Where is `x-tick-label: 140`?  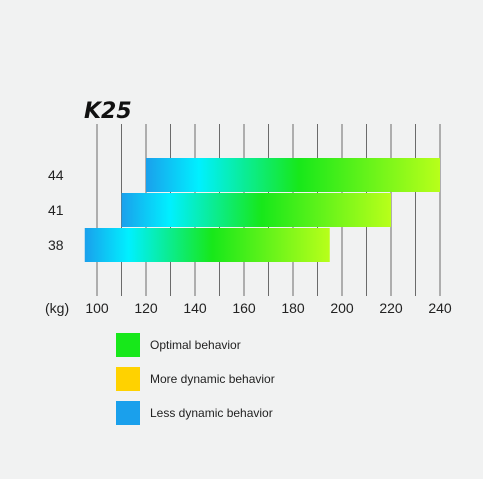 x-tick-label: 140 is located at coordinates (195, 308).